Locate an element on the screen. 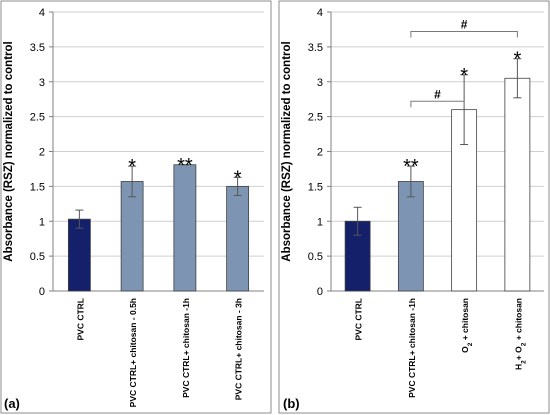 The width and height of the screenshot is (550, 415). x-tick-label: PVC CTRL+ chitosan - 3h is located at coordinates (239, 349).